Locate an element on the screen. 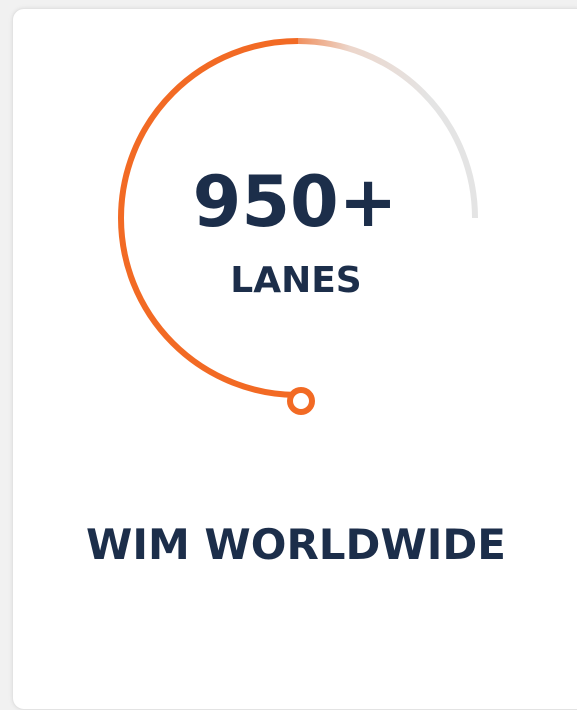 The image size is (577, 710). caption: WIM WORLDWIDE is located at coordinates (296, 544).